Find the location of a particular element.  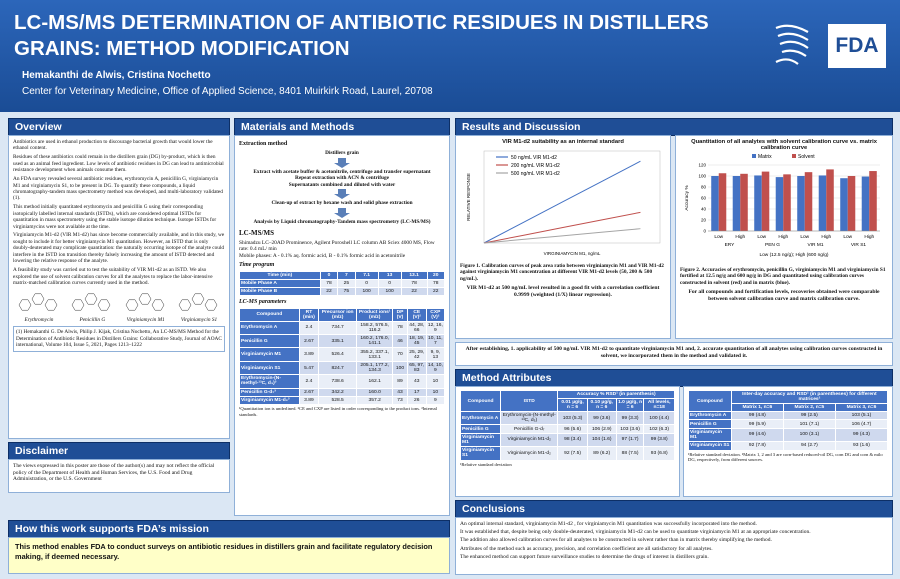

table-cell: Virginiamycin M1-d₂³ is located at coordinates (269, 400).